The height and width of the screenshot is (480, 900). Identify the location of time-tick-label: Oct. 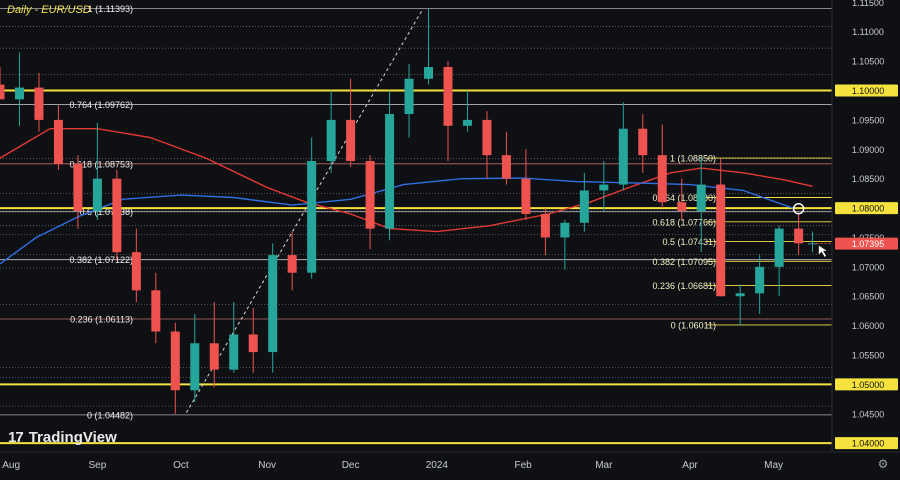
(181, 465).